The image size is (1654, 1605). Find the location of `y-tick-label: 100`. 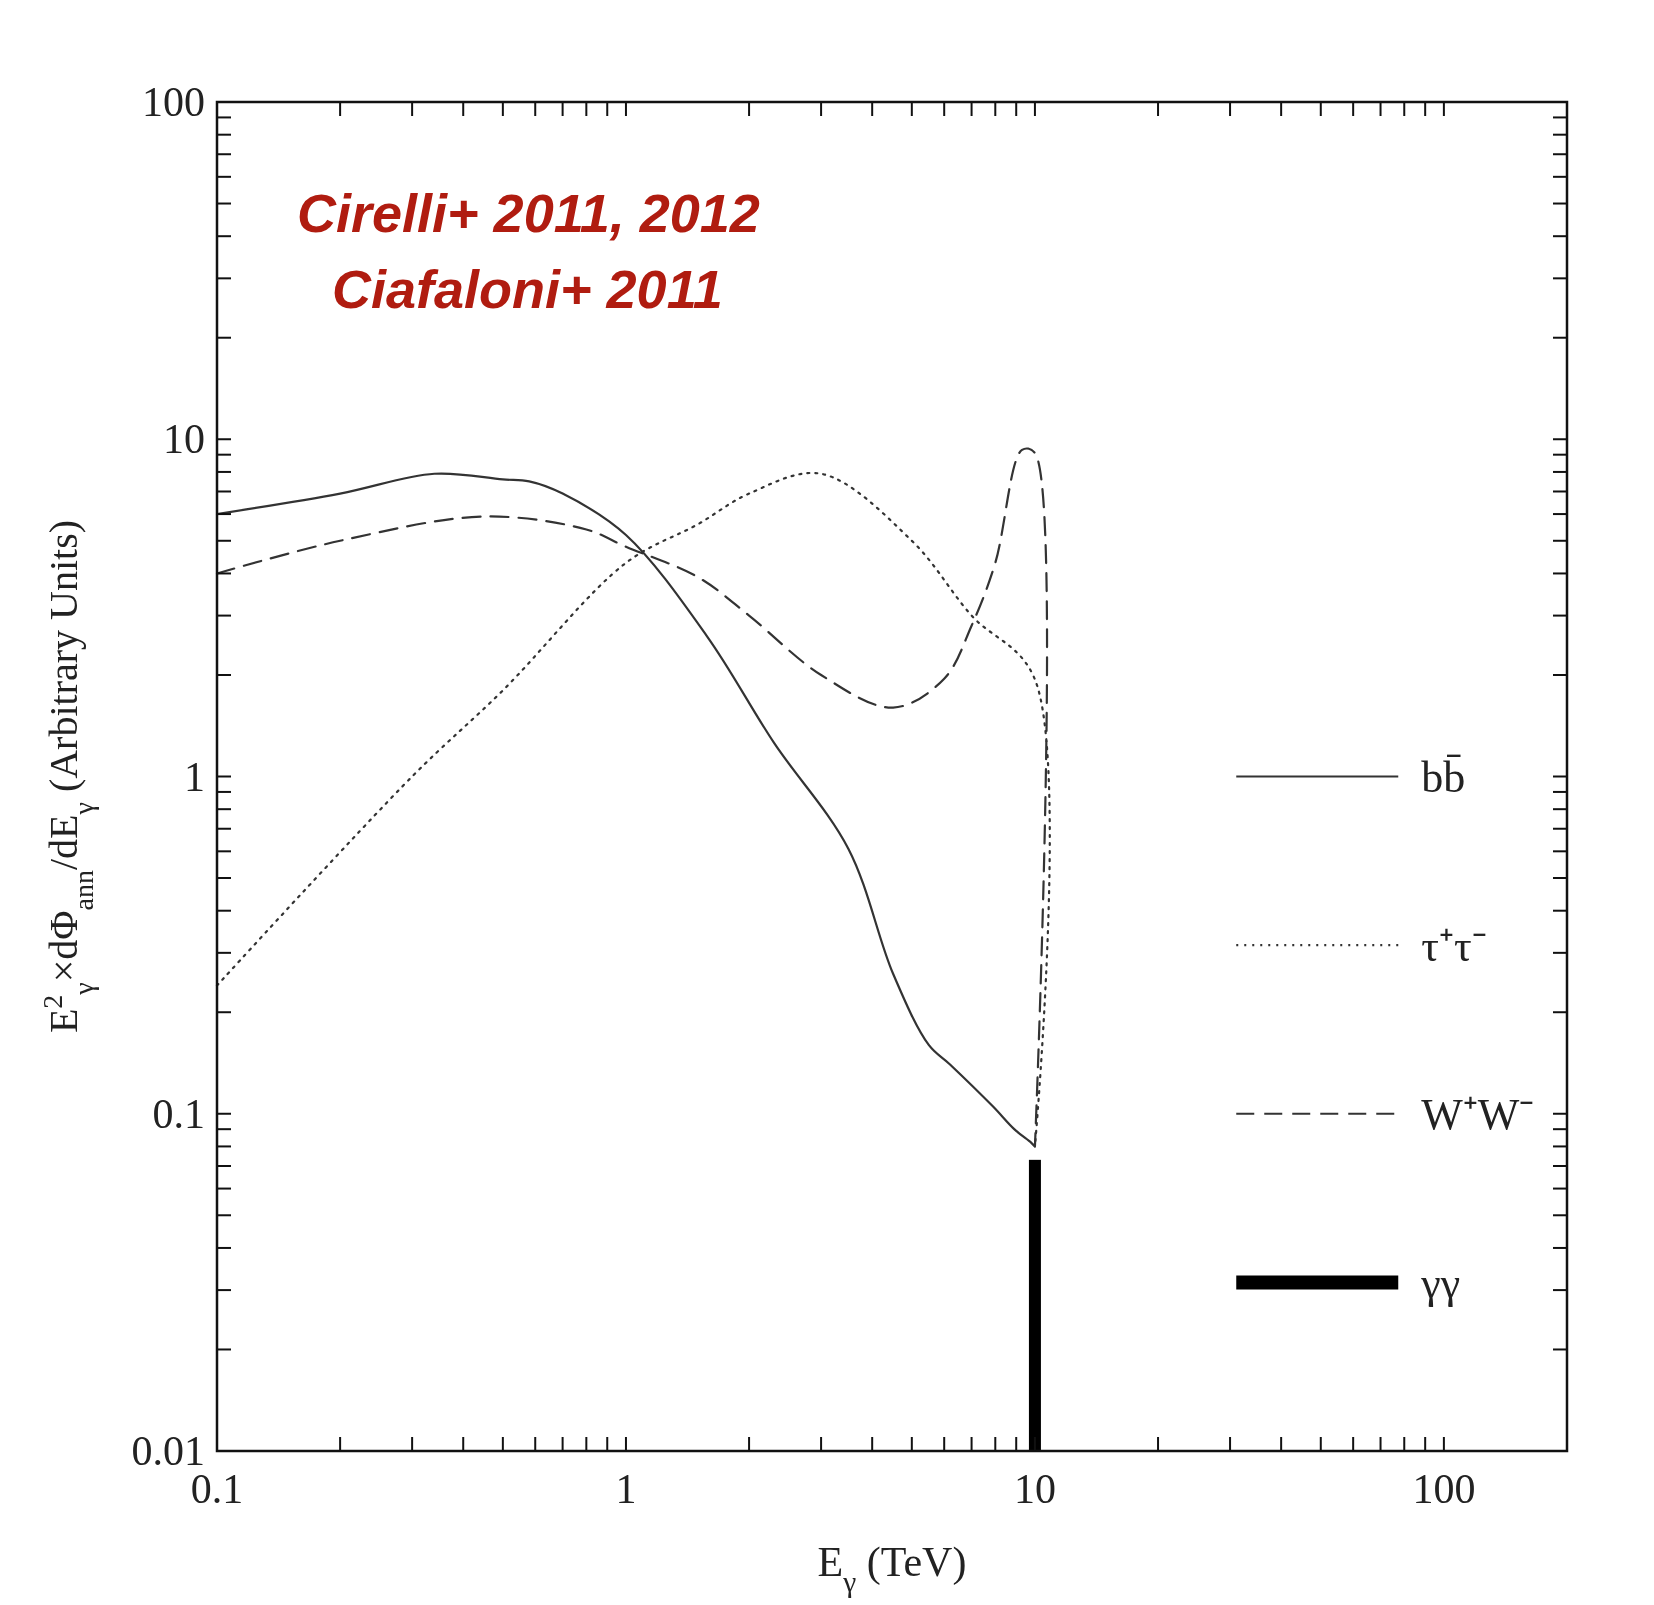

y-tick-label: 100 is located at coordinates (173, 102).